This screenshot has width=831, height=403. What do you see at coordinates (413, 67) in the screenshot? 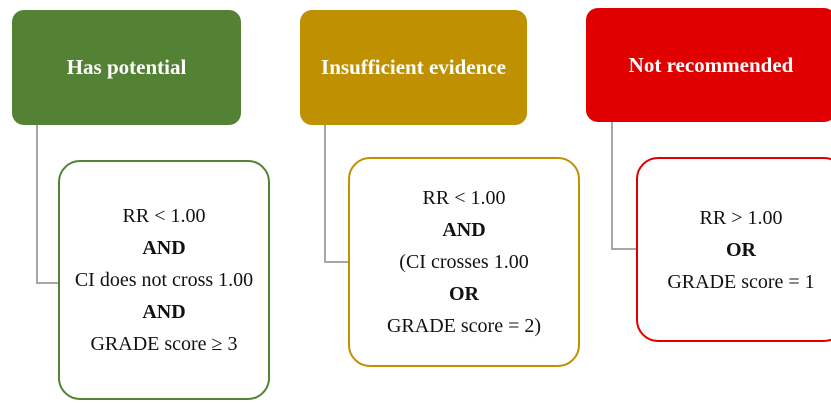
I see `header-box: Insufficient evidence` at bounding box center [413, 67].